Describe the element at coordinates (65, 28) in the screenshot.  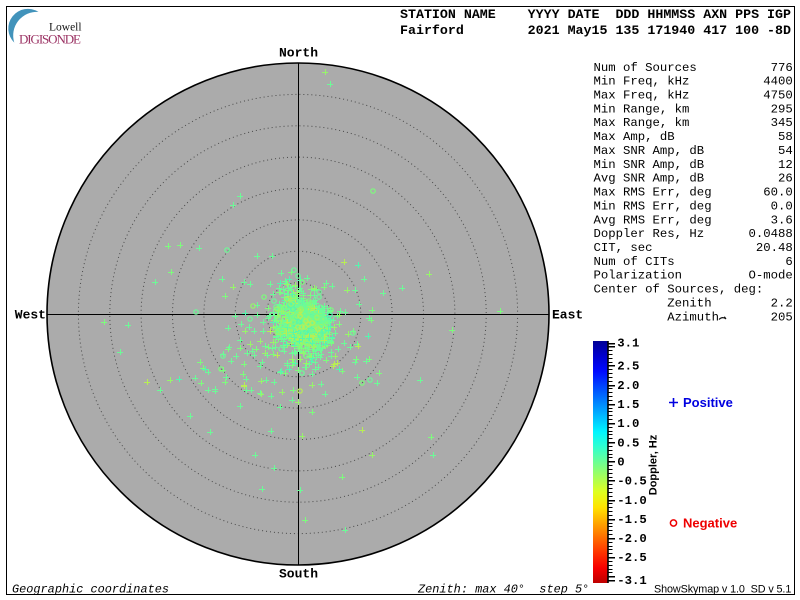
I see `svg-text: Lowell` at that location.